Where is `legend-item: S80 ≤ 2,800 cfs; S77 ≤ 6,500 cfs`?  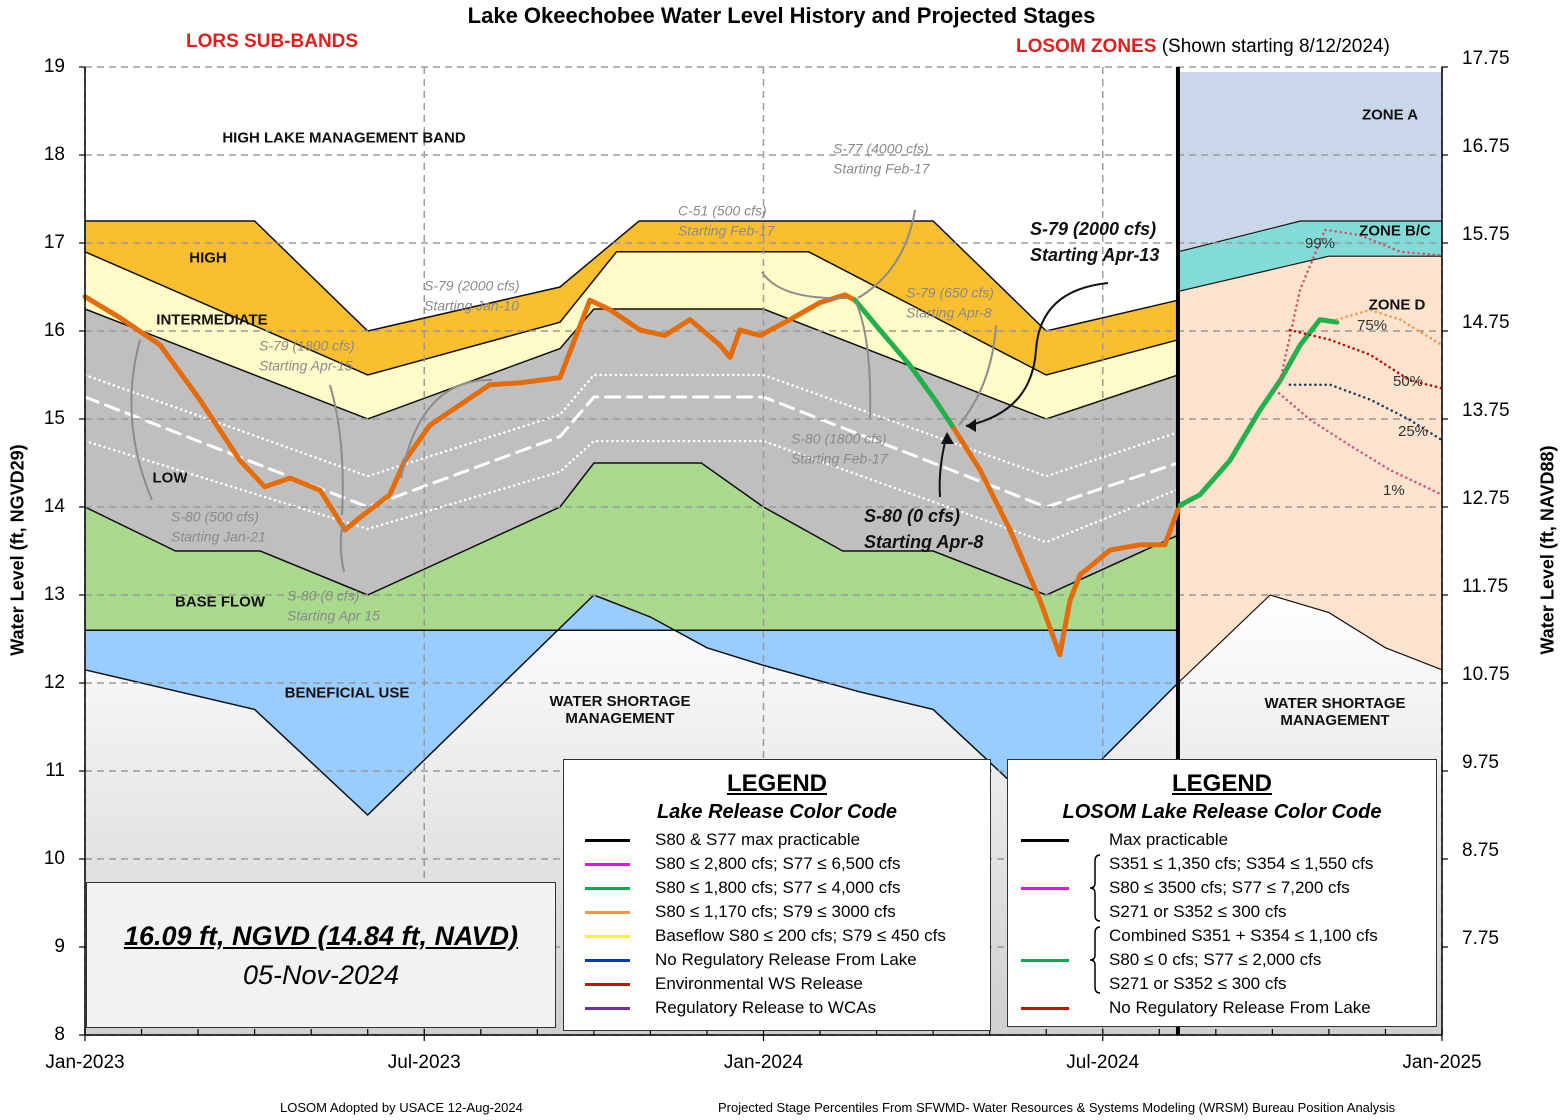 legend-item: S80 ≤ 2,800 cfs; S77 ≤ 6,500 cfs is located at coordinates (777, 864).